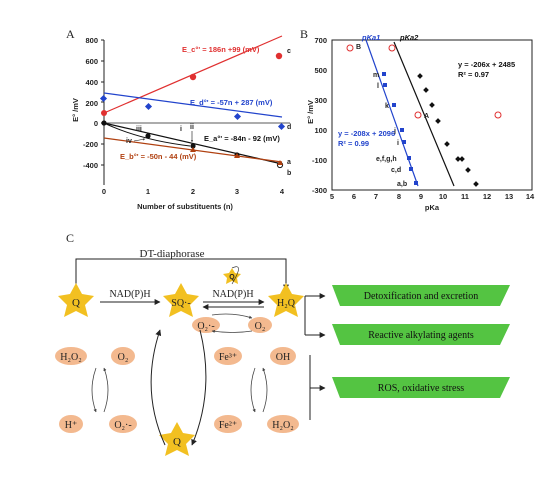 Image resolution: width=550 pixels, height=477 pixels. I want to click on y-tick: 600, so click(91, 61).